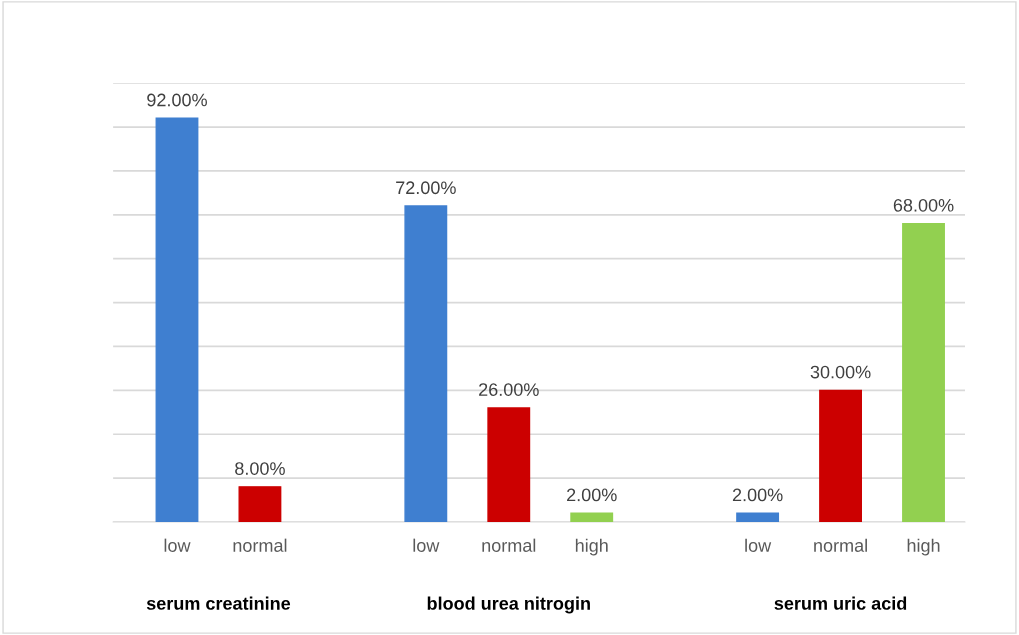 The image size is (1019, 635). Describe the element at coordinates (508, 605) in the screenshot. I see `text: blood urea nitrogin` at that location.